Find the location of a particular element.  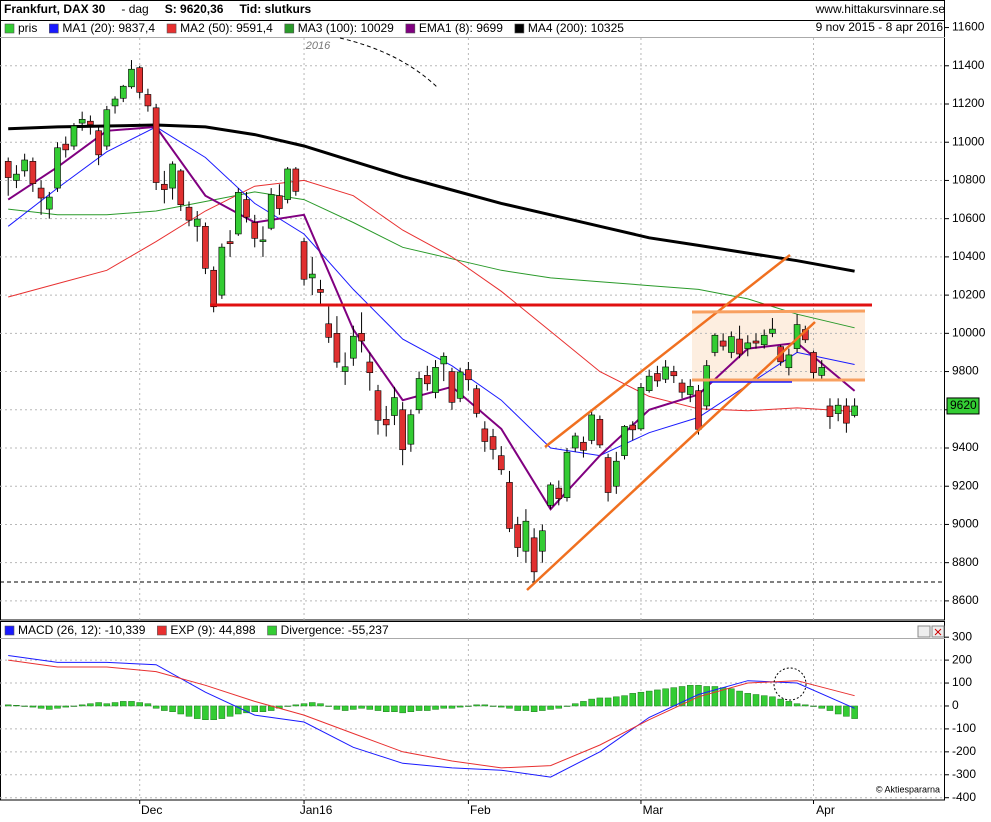

y-tick-label: -100 is located at coordinates (964, 728).